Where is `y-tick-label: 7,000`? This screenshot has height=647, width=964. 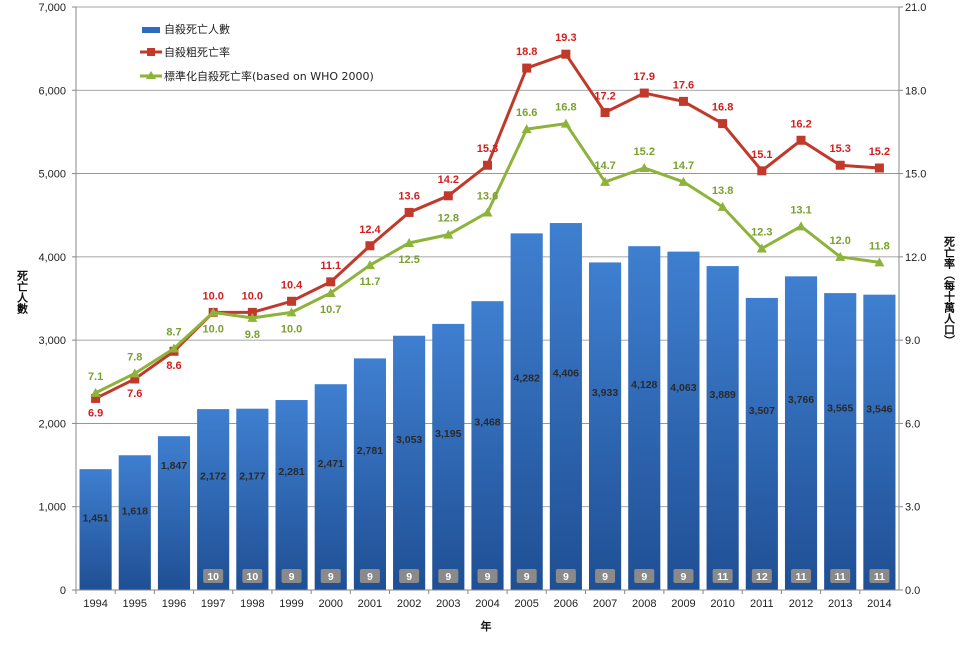
y-tick-label: 7,000 is located at coordinates (52, 8).